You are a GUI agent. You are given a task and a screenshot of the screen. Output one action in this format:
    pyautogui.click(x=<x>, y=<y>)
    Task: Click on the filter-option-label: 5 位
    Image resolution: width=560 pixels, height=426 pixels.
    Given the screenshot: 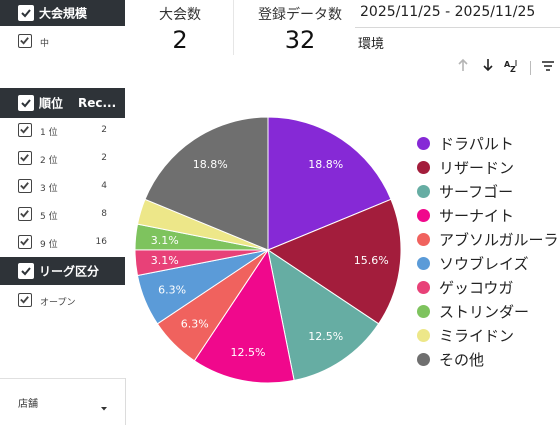 What is the action you would take?
    pyautogui.click(x=49, y=217)
    